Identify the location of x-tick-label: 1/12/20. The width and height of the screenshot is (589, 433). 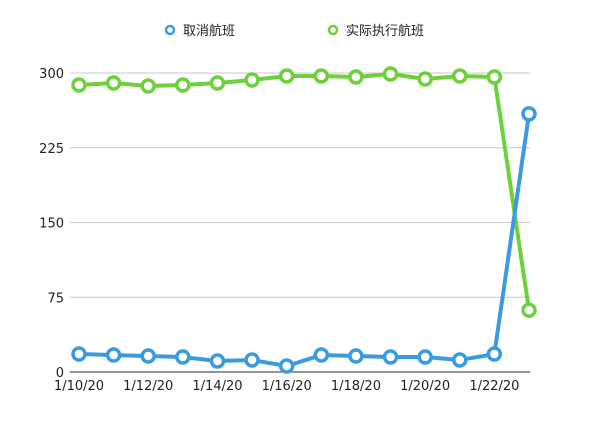
(148, 386).